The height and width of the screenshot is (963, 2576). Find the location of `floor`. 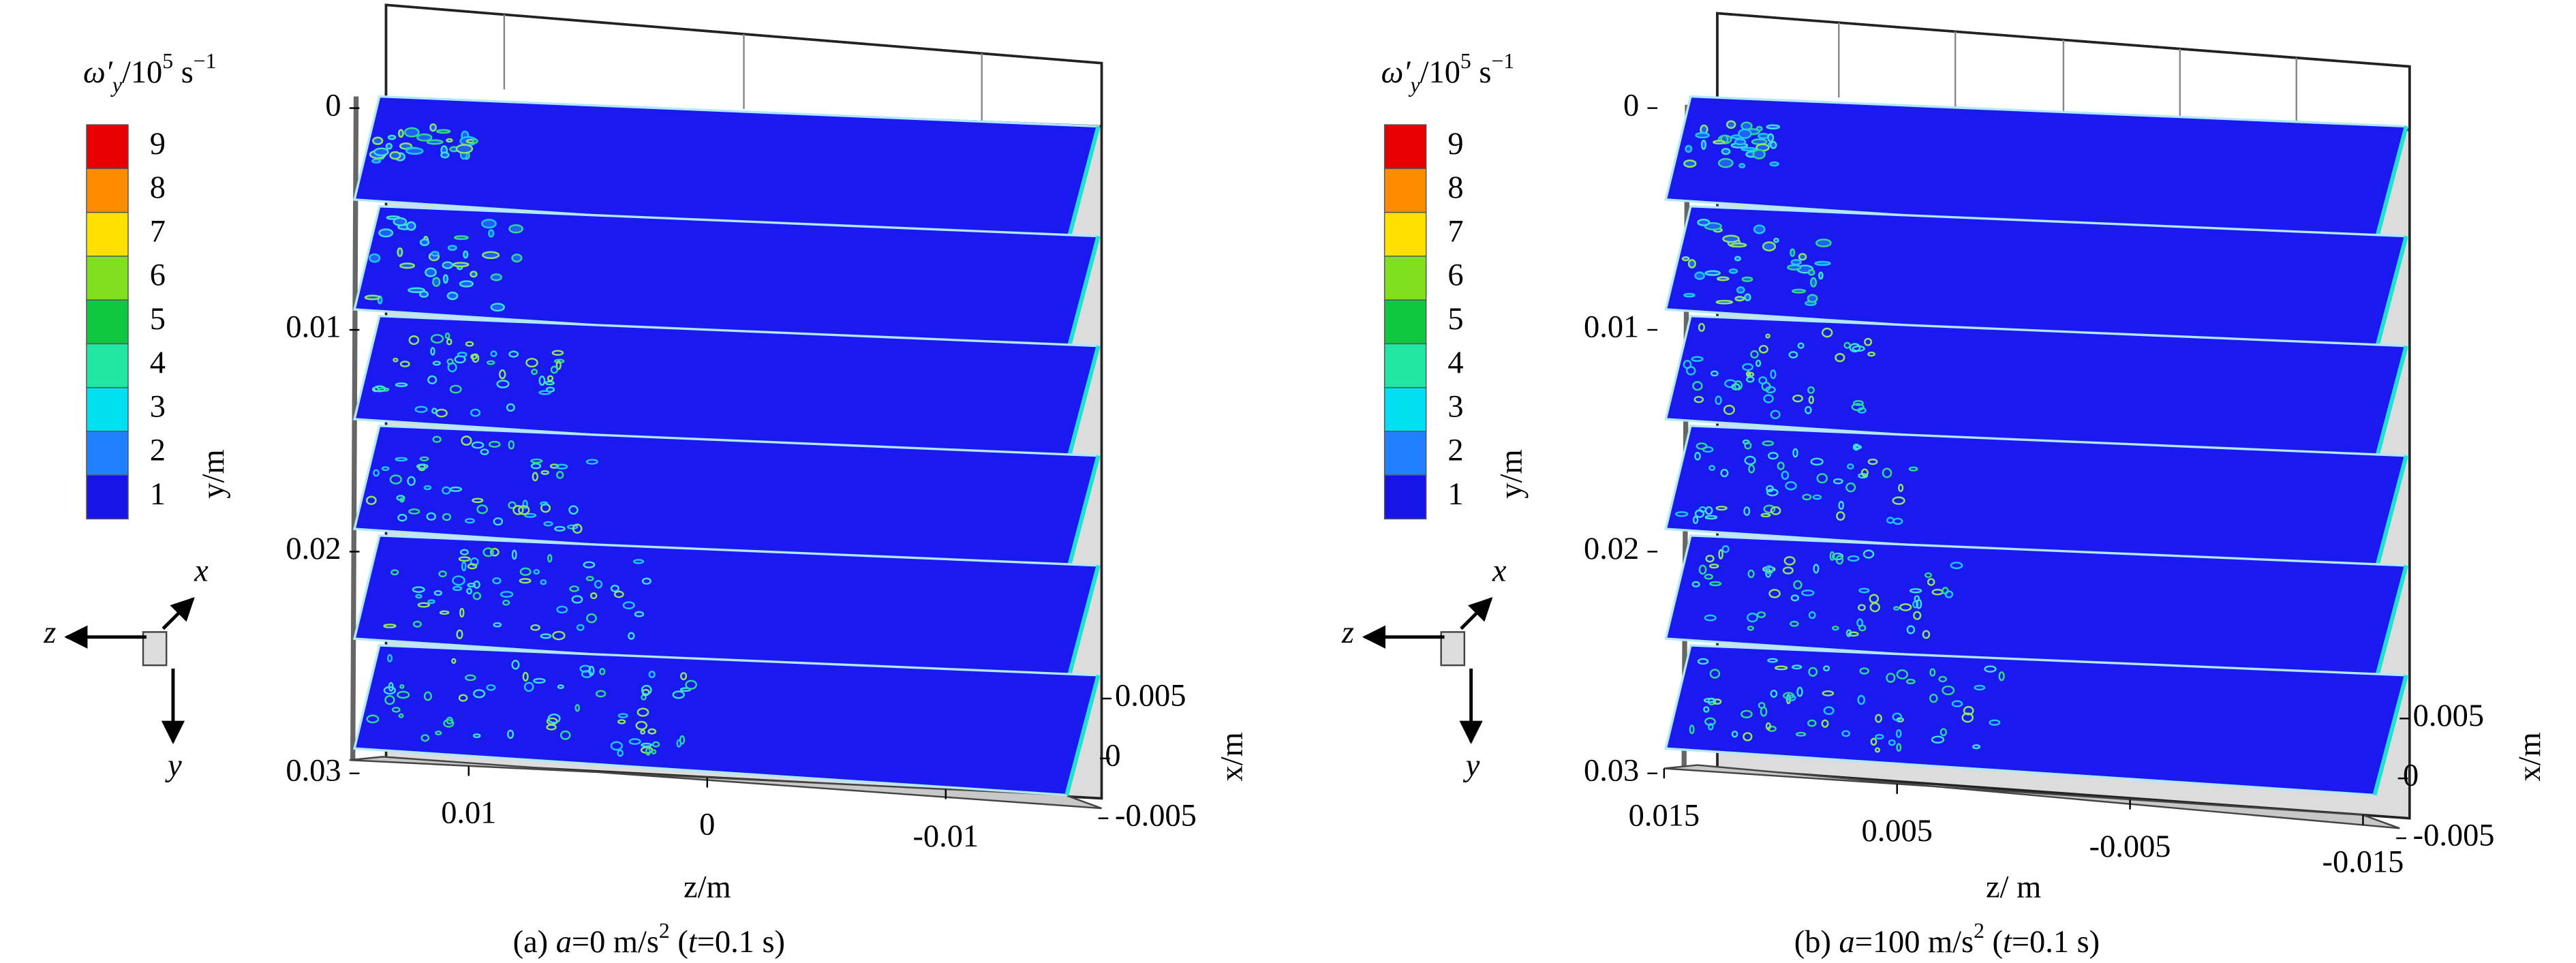

floor is located at coordinates (726, 783).